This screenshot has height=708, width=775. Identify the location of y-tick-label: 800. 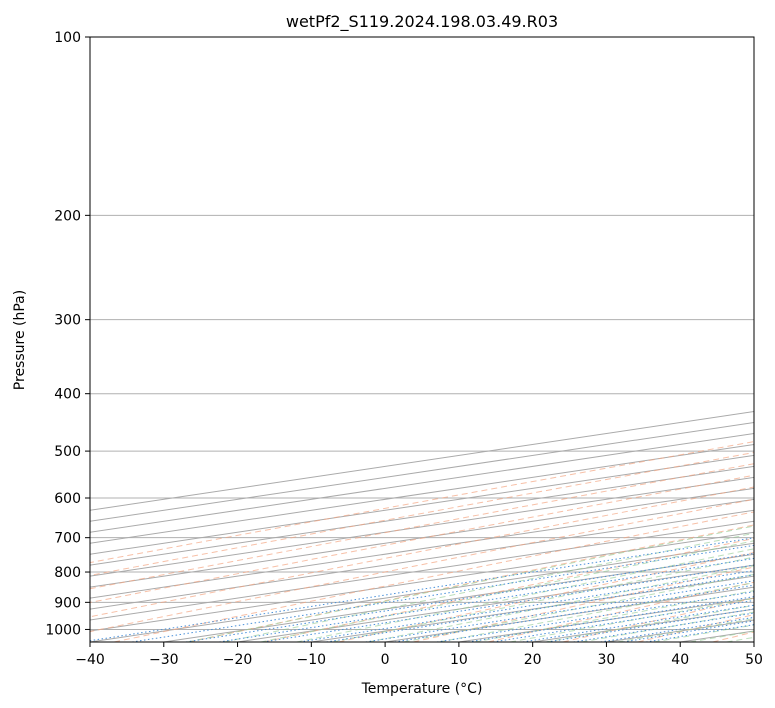
(67, 573).